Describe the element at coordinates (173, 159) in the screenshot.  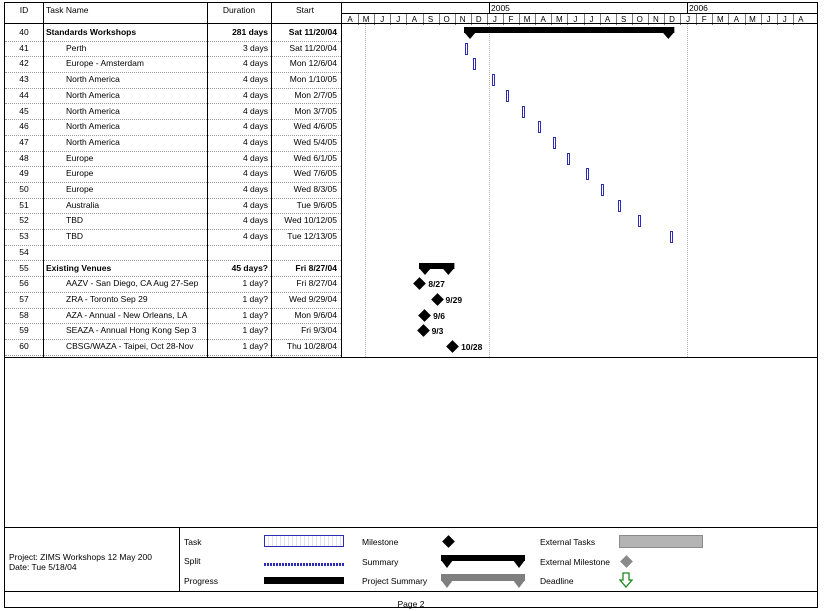
I see `table-row: 48 Europe 4 days Wed 6/1/05` at that location.